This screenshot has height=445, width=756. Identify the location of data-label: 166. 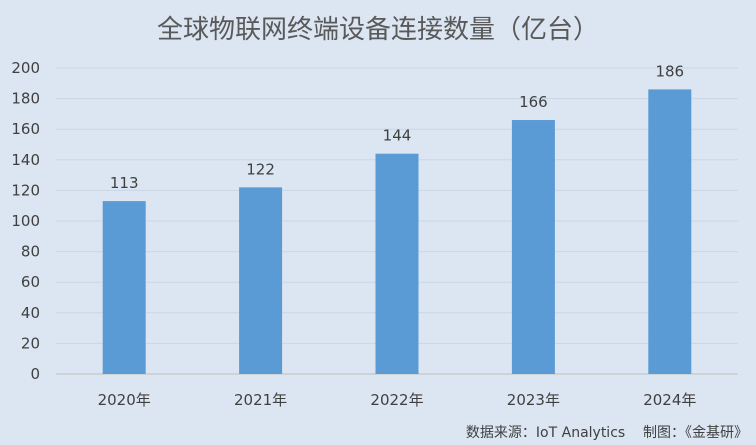
(533, 102).